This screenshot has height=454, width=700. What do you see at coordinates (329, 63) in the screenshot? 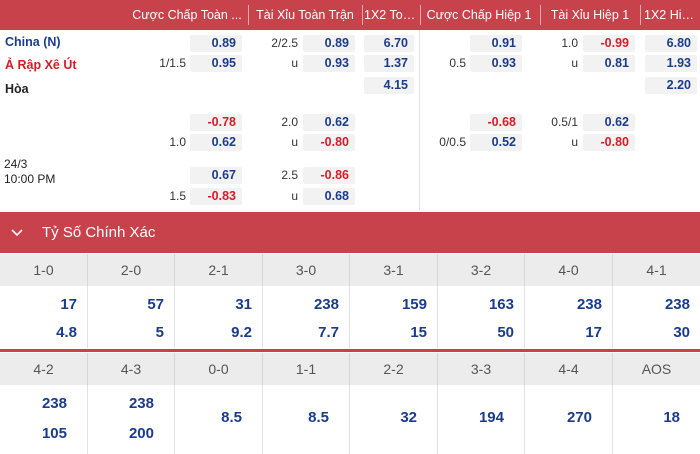
I see `odds-ou-ft-under: 0.93` at bounding box center [329, 63].